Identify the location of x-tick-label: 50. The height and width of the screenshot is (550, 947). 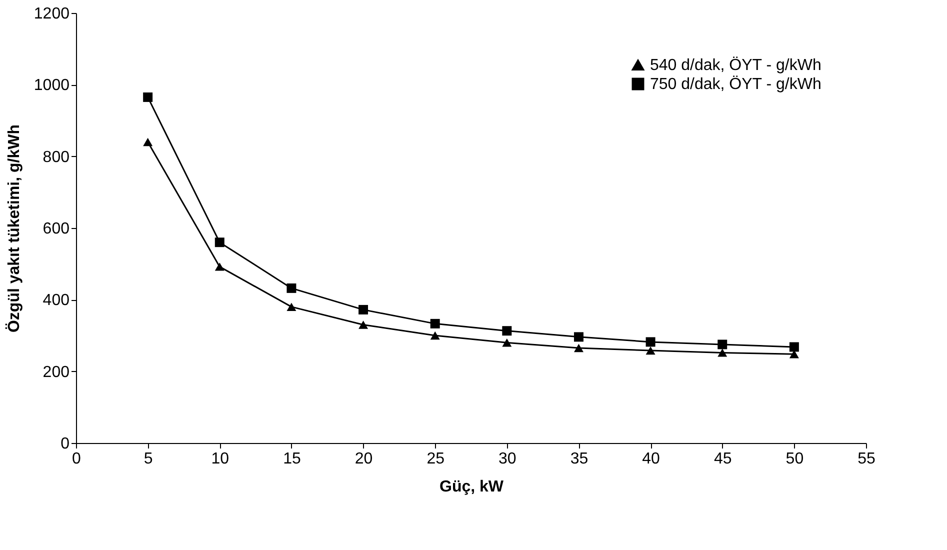
(795, 459).